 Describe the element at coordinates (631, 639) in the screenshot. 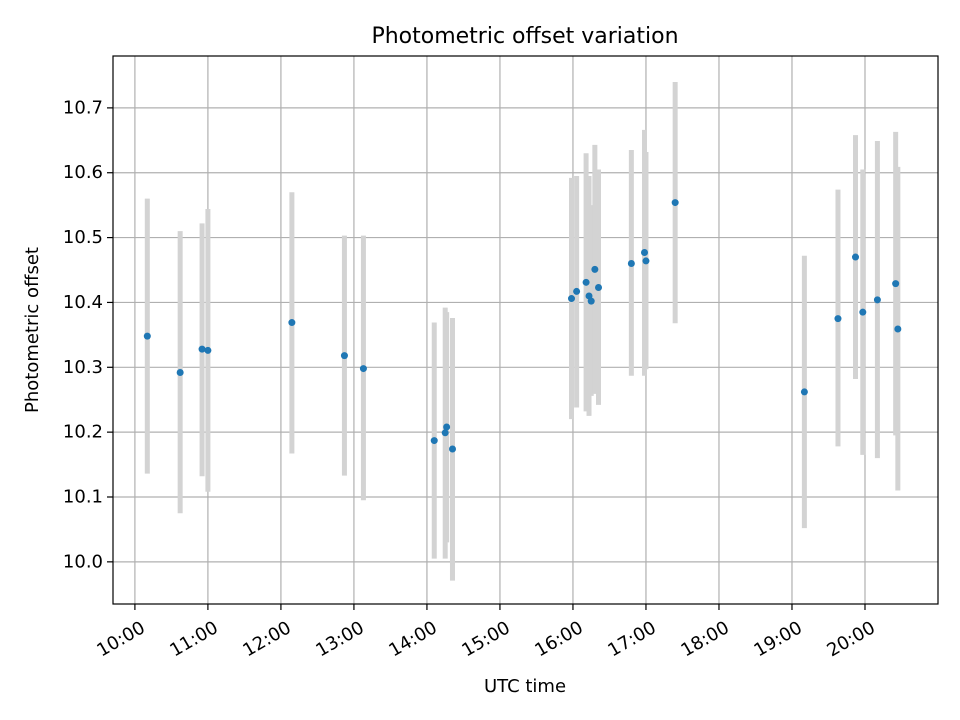

I see `x-tick-label: 17:00` at that location.